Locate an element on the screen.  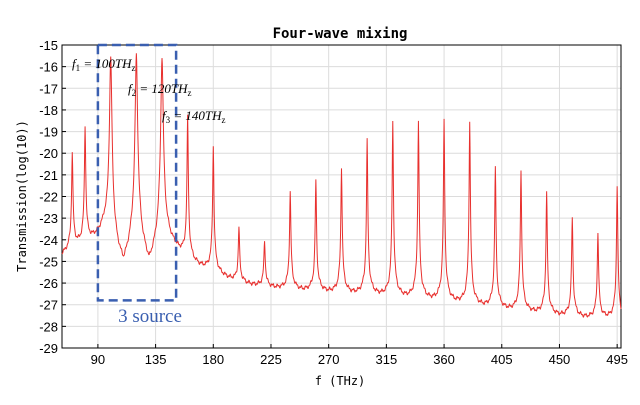
y-tick-label: -24 is located at coordinates (48, 240).